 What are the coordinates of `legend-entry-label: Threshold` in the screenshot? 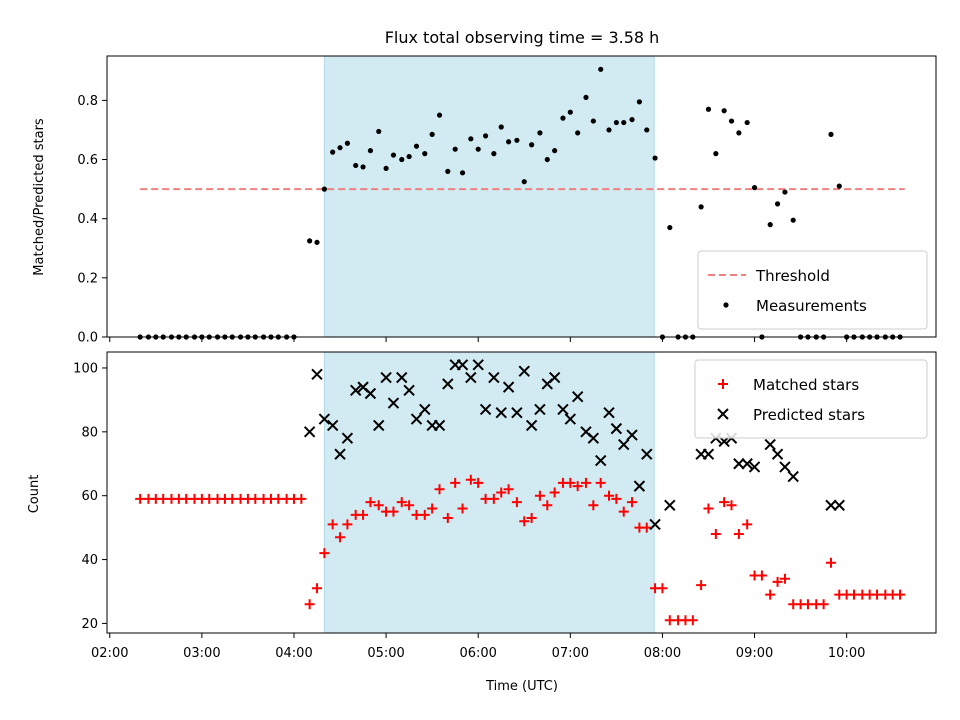 It's located at (792, 276).